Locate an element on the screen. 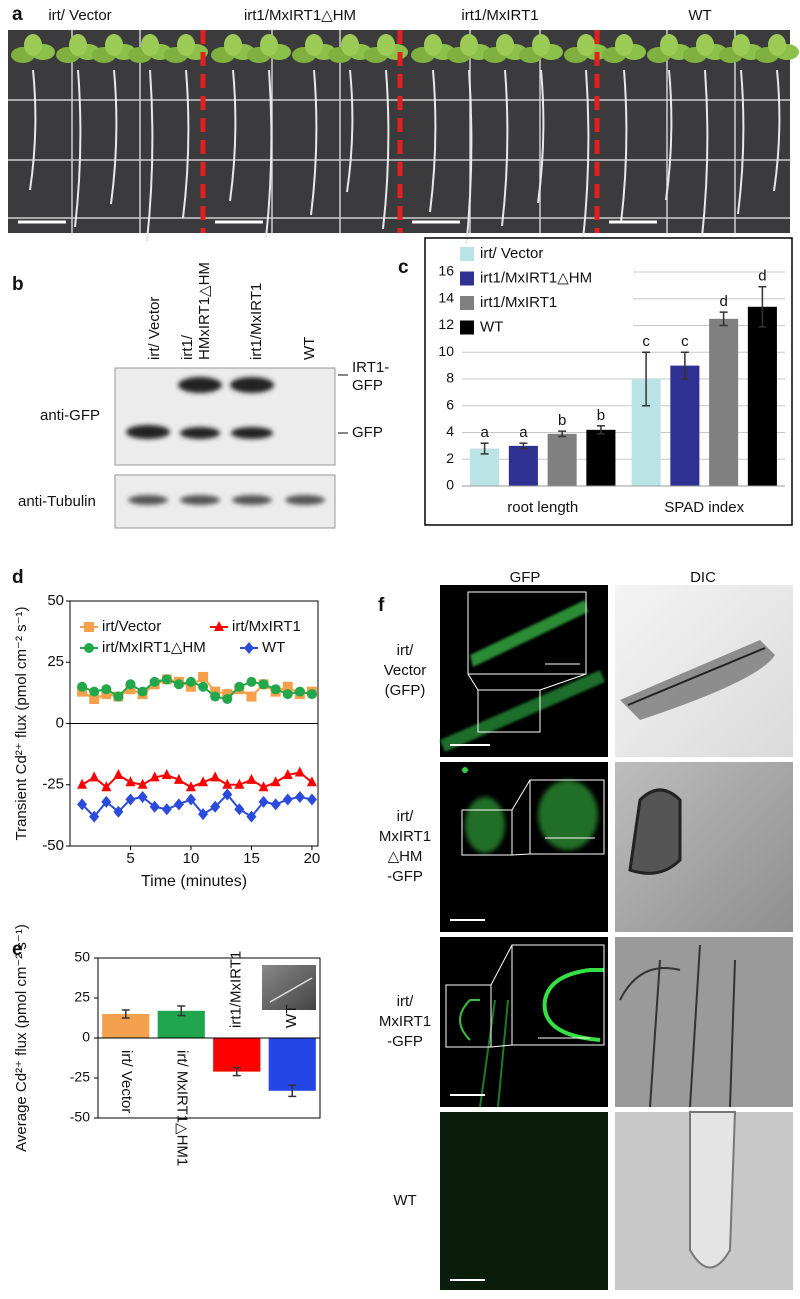  y-tick-label: 4 is located at coordinates (450, 431).